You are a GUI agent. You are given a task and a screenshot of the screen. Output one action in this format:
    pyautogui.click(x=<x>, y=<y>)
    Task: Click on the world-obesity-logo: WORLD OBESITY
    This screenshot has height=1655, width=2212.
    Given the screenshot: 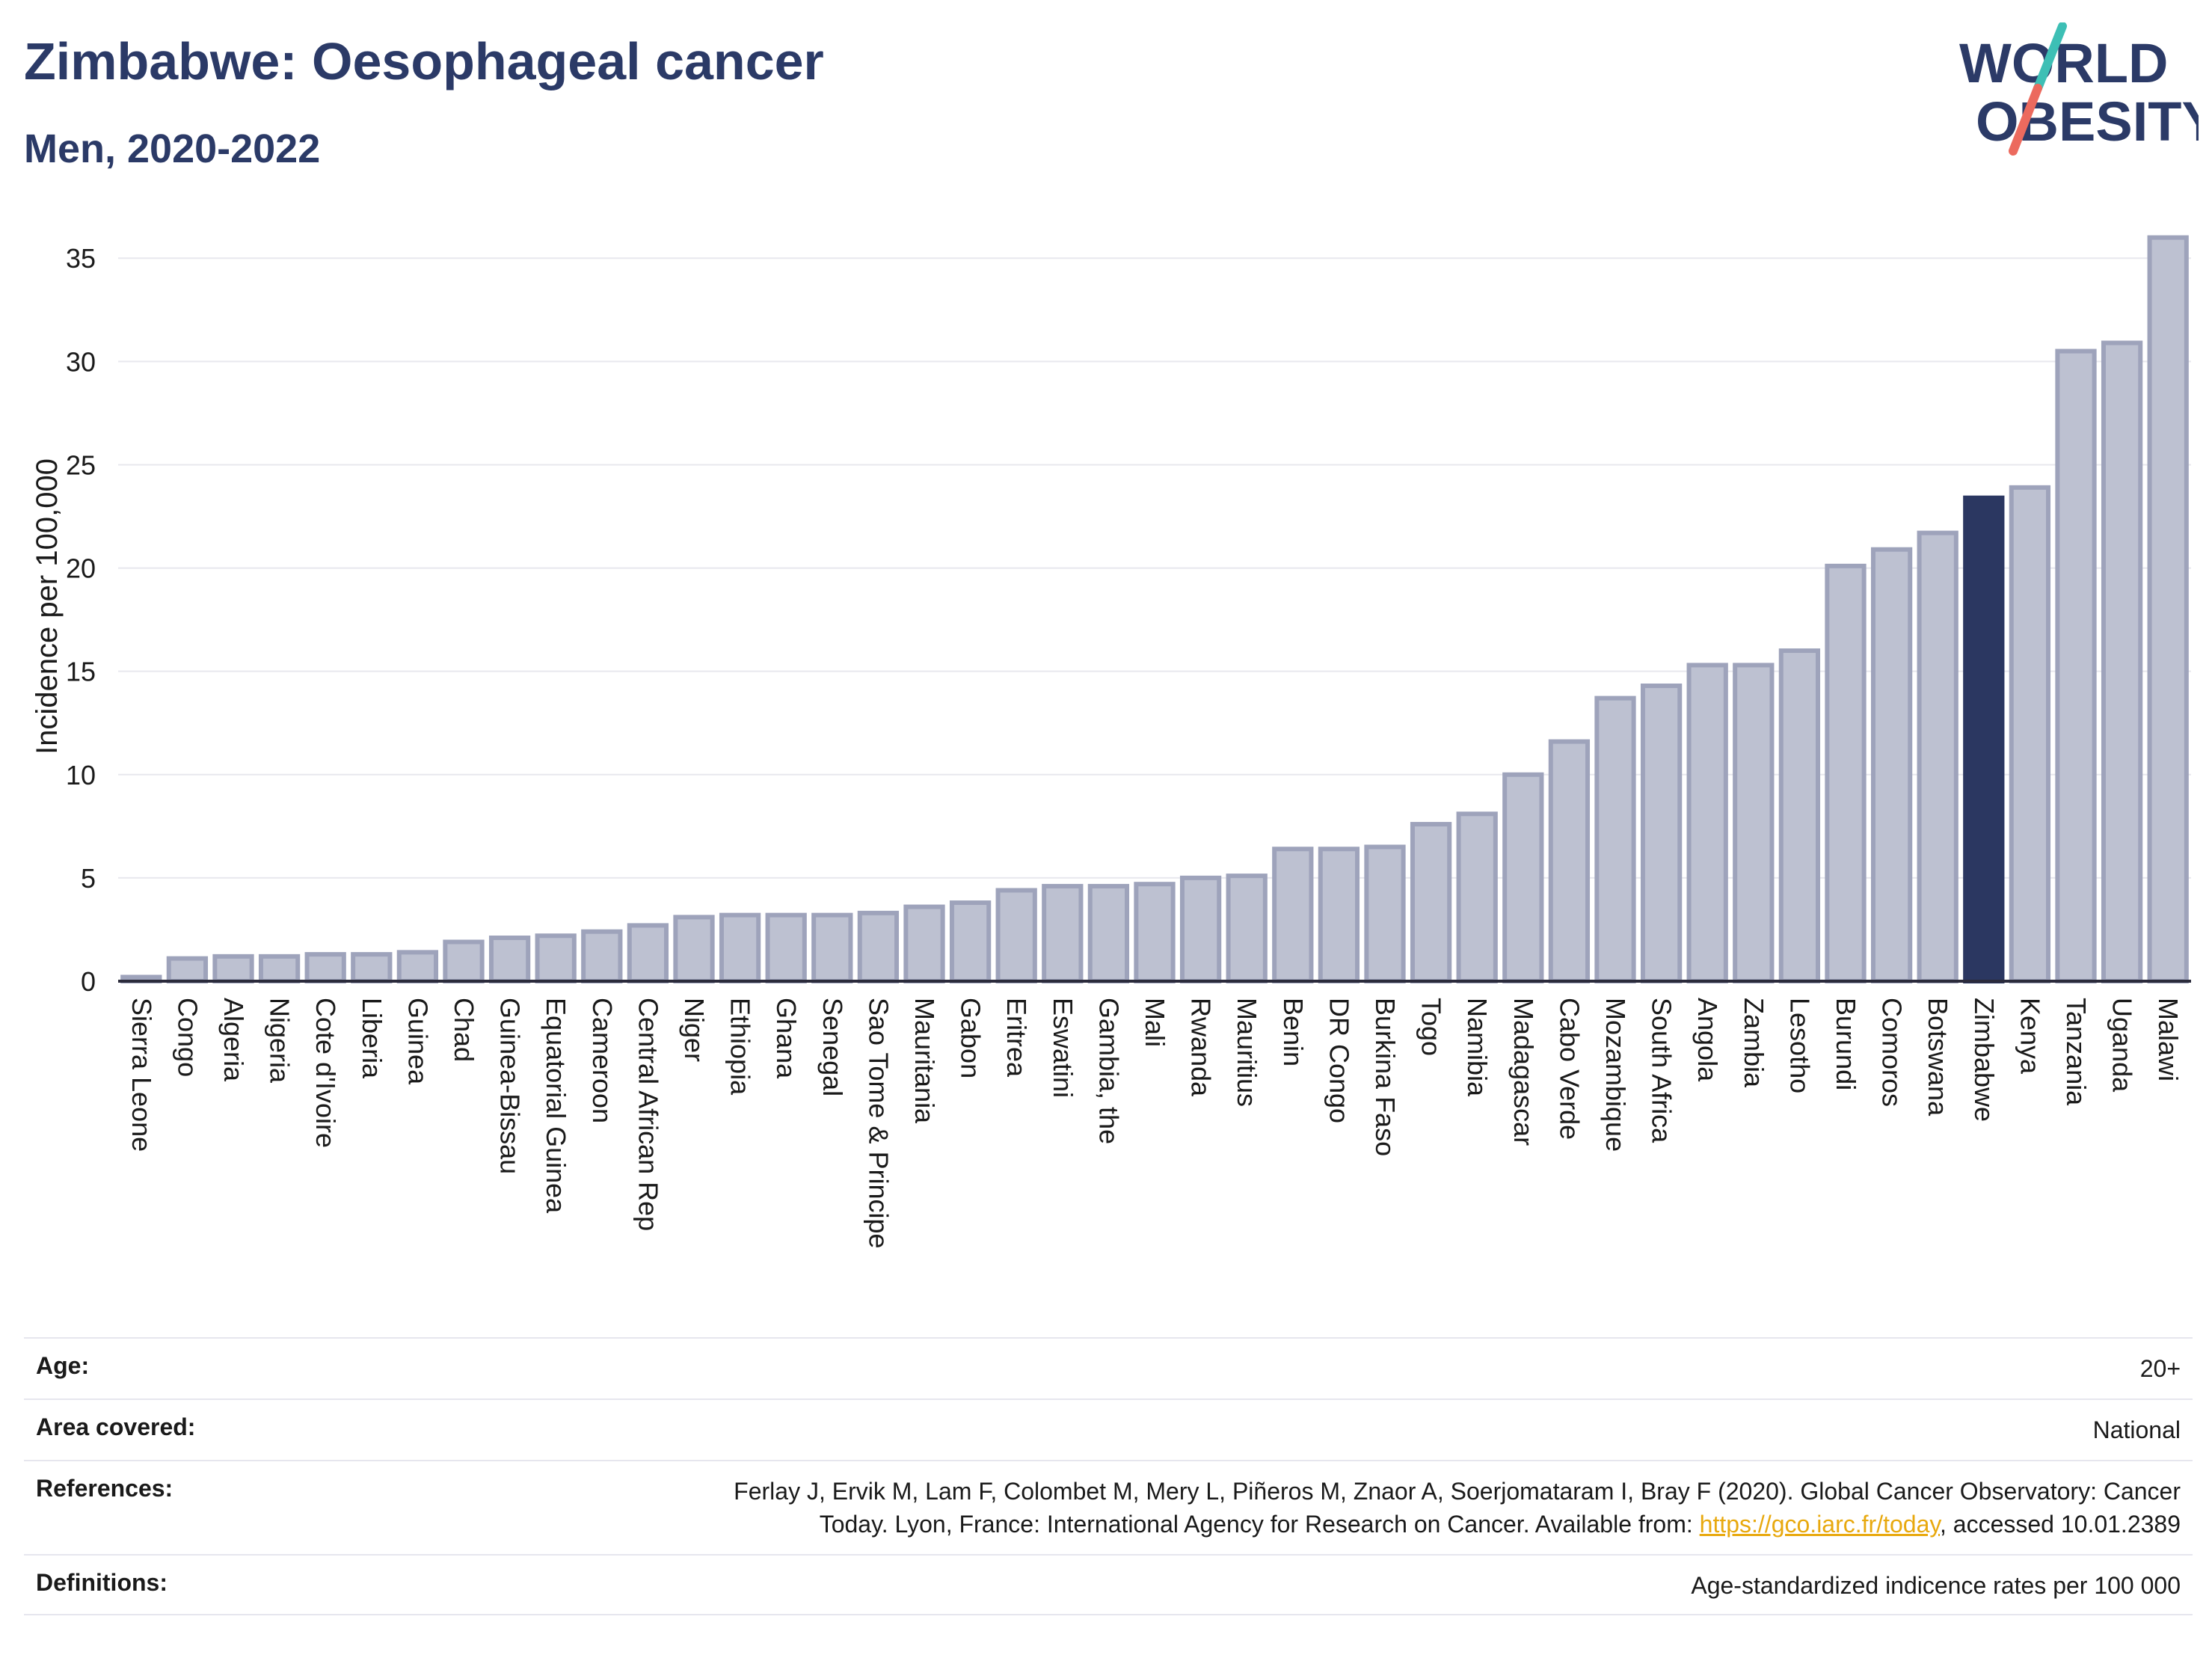 What is the action you would take?
    pyautogui.click(x=2079, y=89)
    